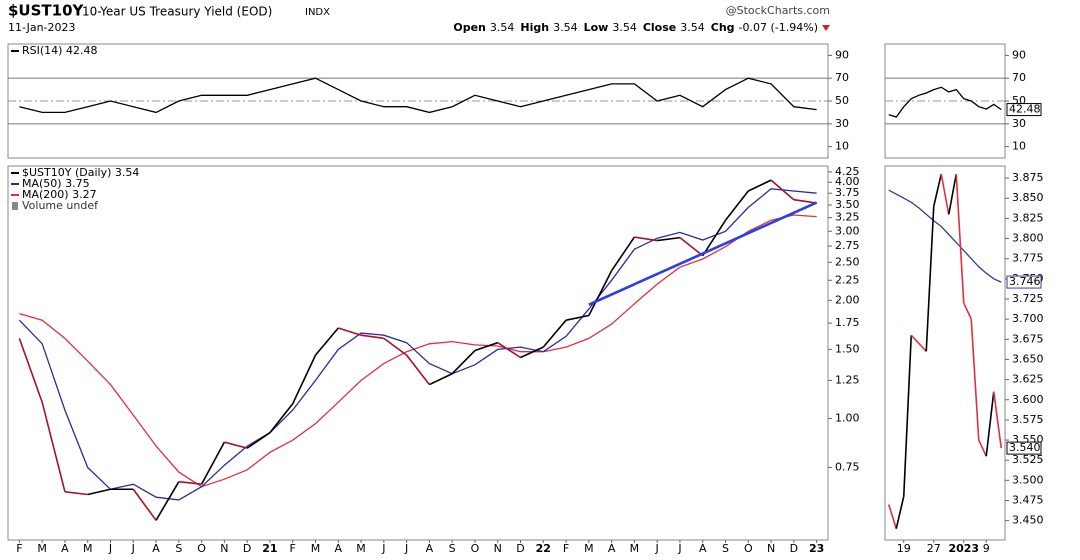 Image resolution: width=1080 pixels, height=560 pixels. What do you see at coordinates (60, 205) in the screenshot?
I see `legend-label: Volume undef` at bounding box center [60, 205].